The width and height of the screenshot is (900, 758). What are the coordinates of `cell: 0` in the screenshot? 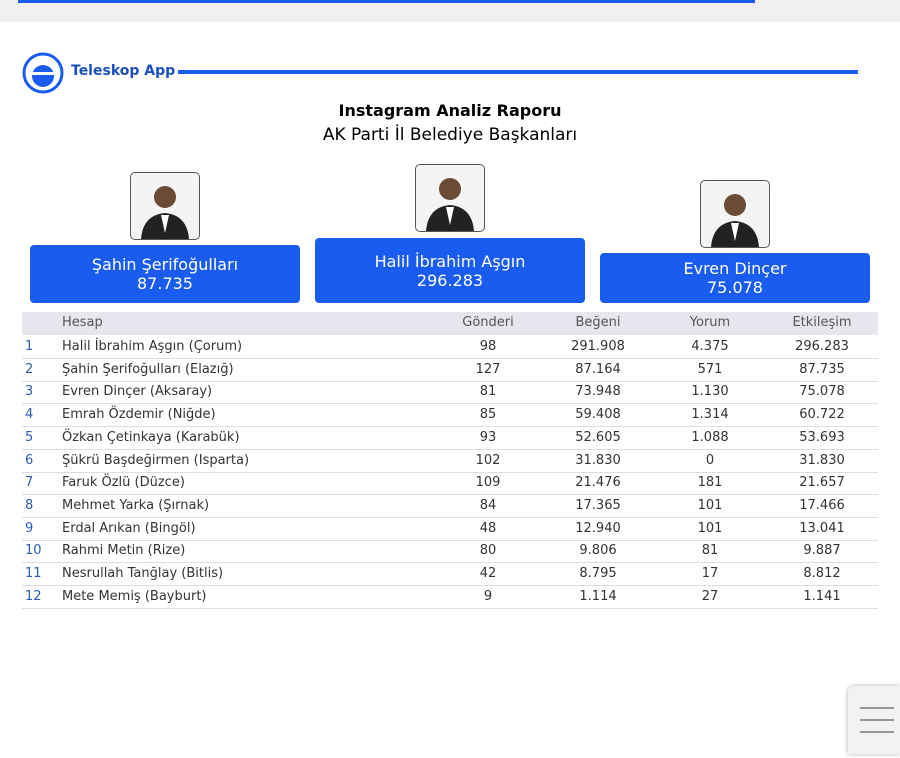 It's located at (710, 460).